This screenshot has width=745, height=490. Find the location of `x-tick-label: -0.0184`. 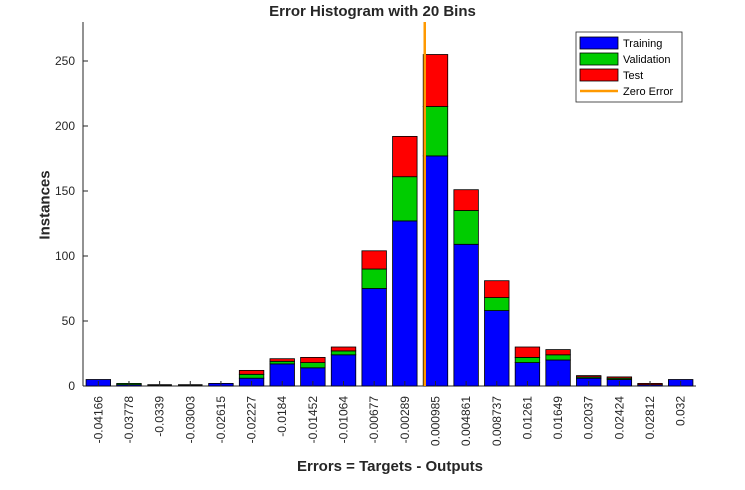

x-tick-label: -0.0184 is located at coordinates (282, 416).